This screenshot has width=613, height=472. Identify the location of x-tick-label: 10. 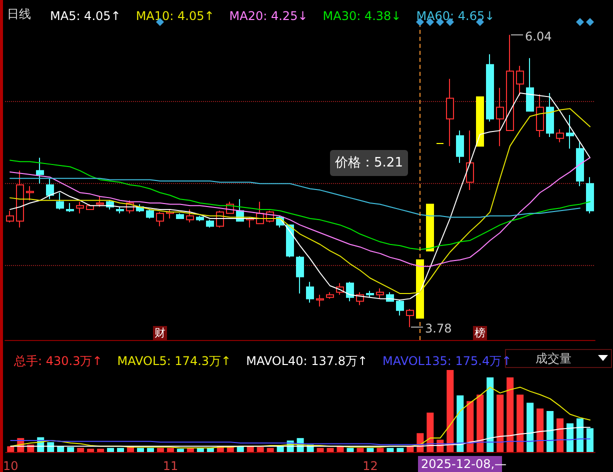
(10, 465).